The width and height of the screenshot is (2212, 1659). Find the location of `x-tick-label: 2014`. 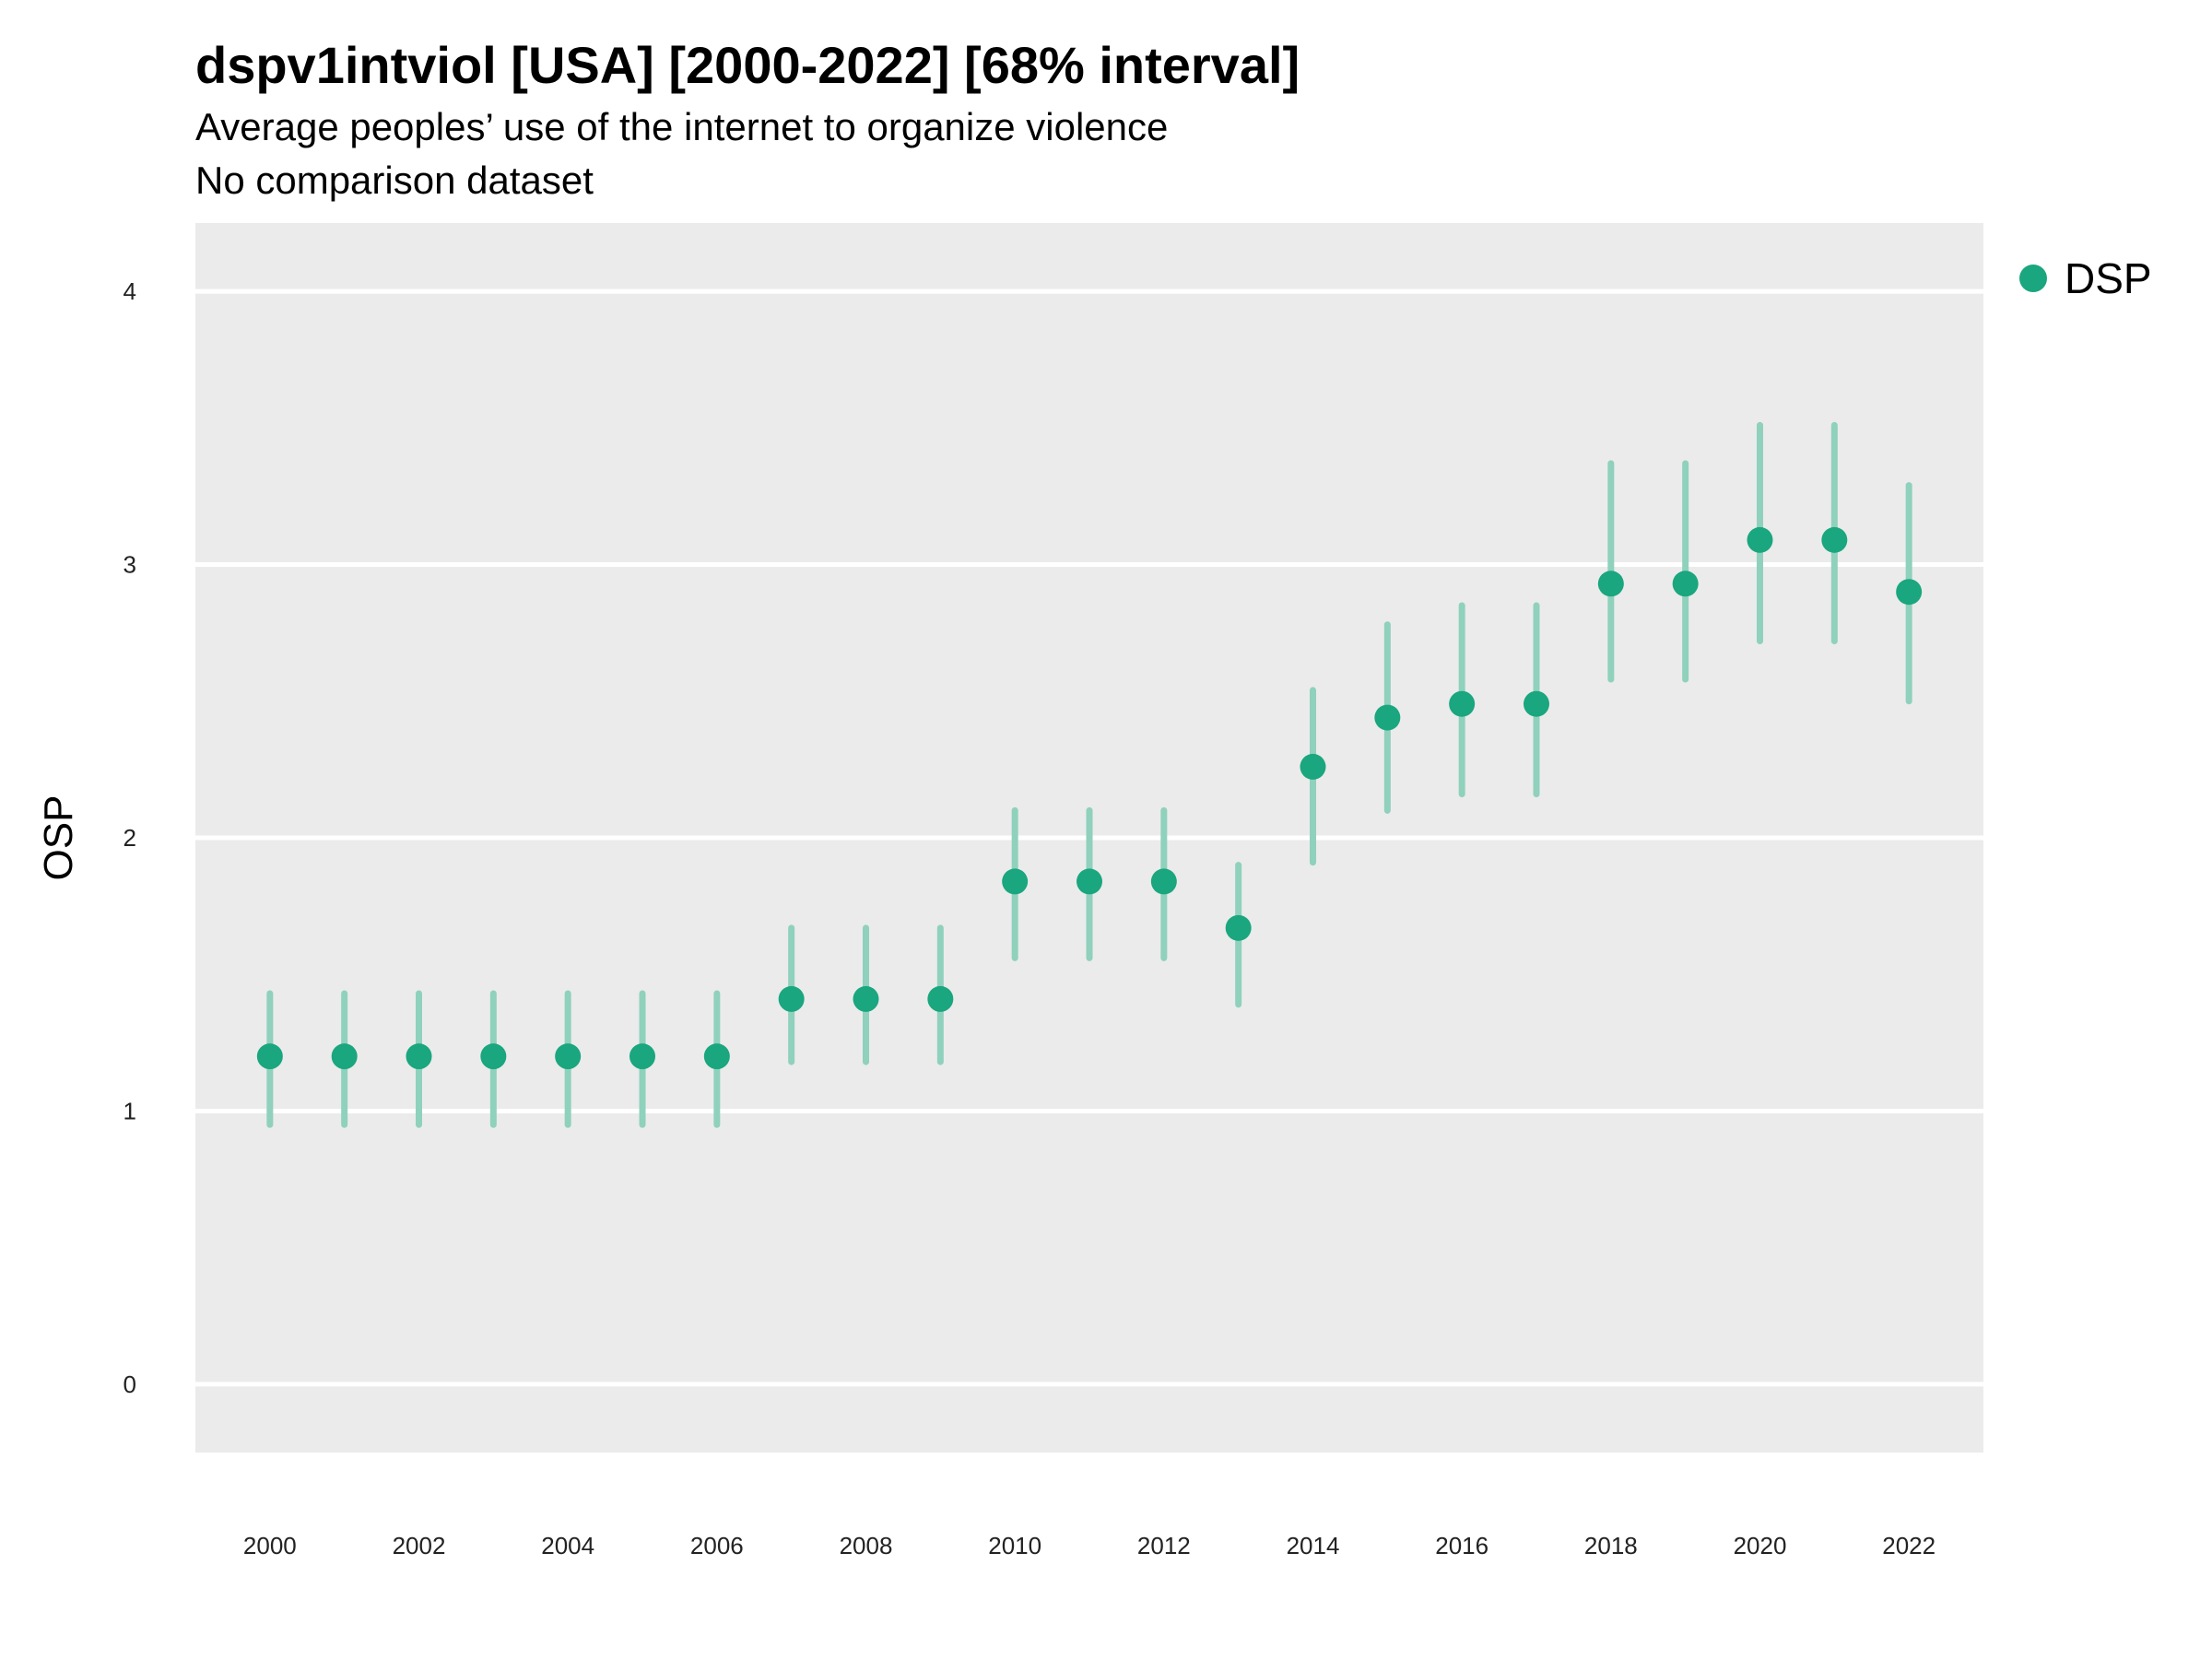

x-tick-label: 2014 is located at coordinates (1313, 1545).